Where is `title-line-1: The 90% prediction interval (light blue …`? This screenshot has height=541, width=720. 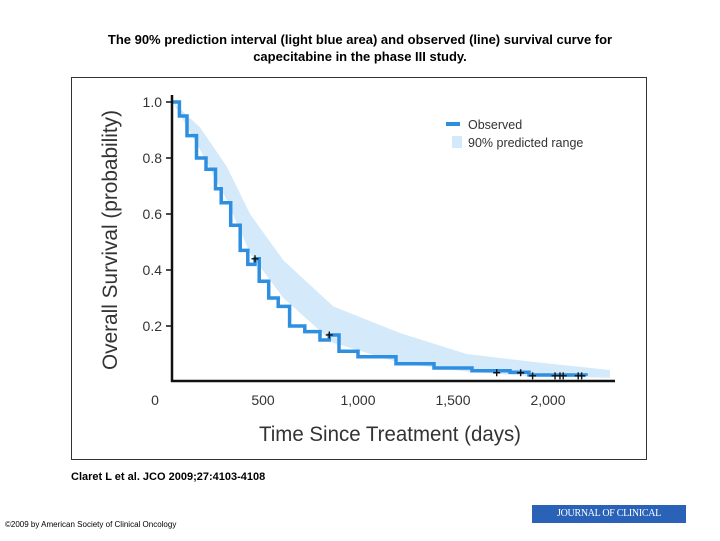 title-line-1: The 90% prediction interval (light blue … is located at coordinates (360, 39).